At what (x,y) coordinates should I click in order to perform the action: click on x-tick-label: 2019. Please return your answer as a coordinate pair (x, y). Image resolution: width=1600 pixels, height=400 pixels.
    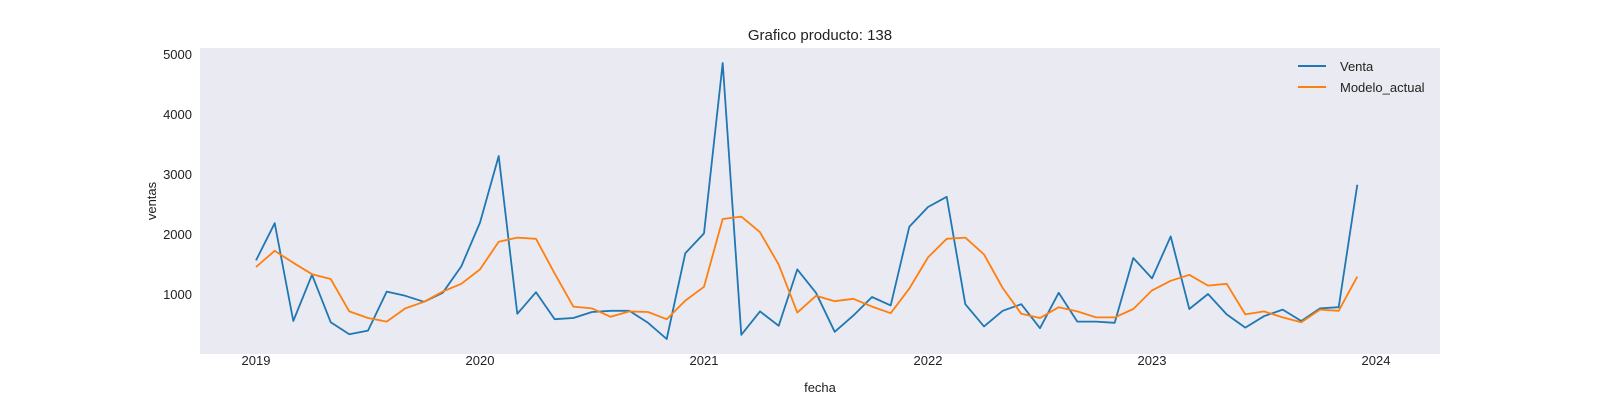
    Looking at the image, I should click on (256, 360).